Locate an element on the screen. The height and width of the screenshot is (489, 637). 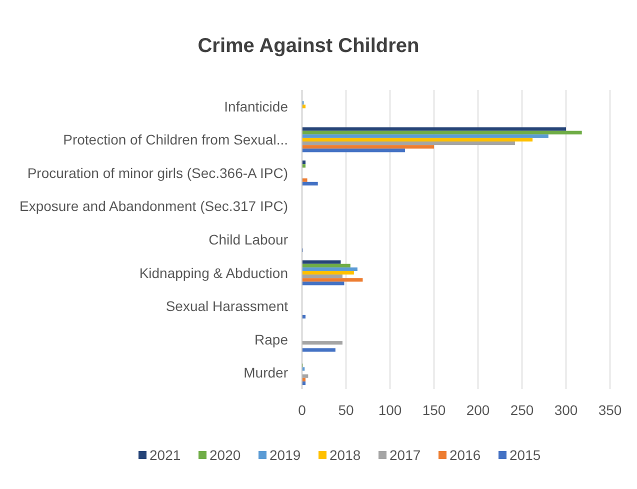
x-tick-label: 100 is located at coordinates (390, 410).